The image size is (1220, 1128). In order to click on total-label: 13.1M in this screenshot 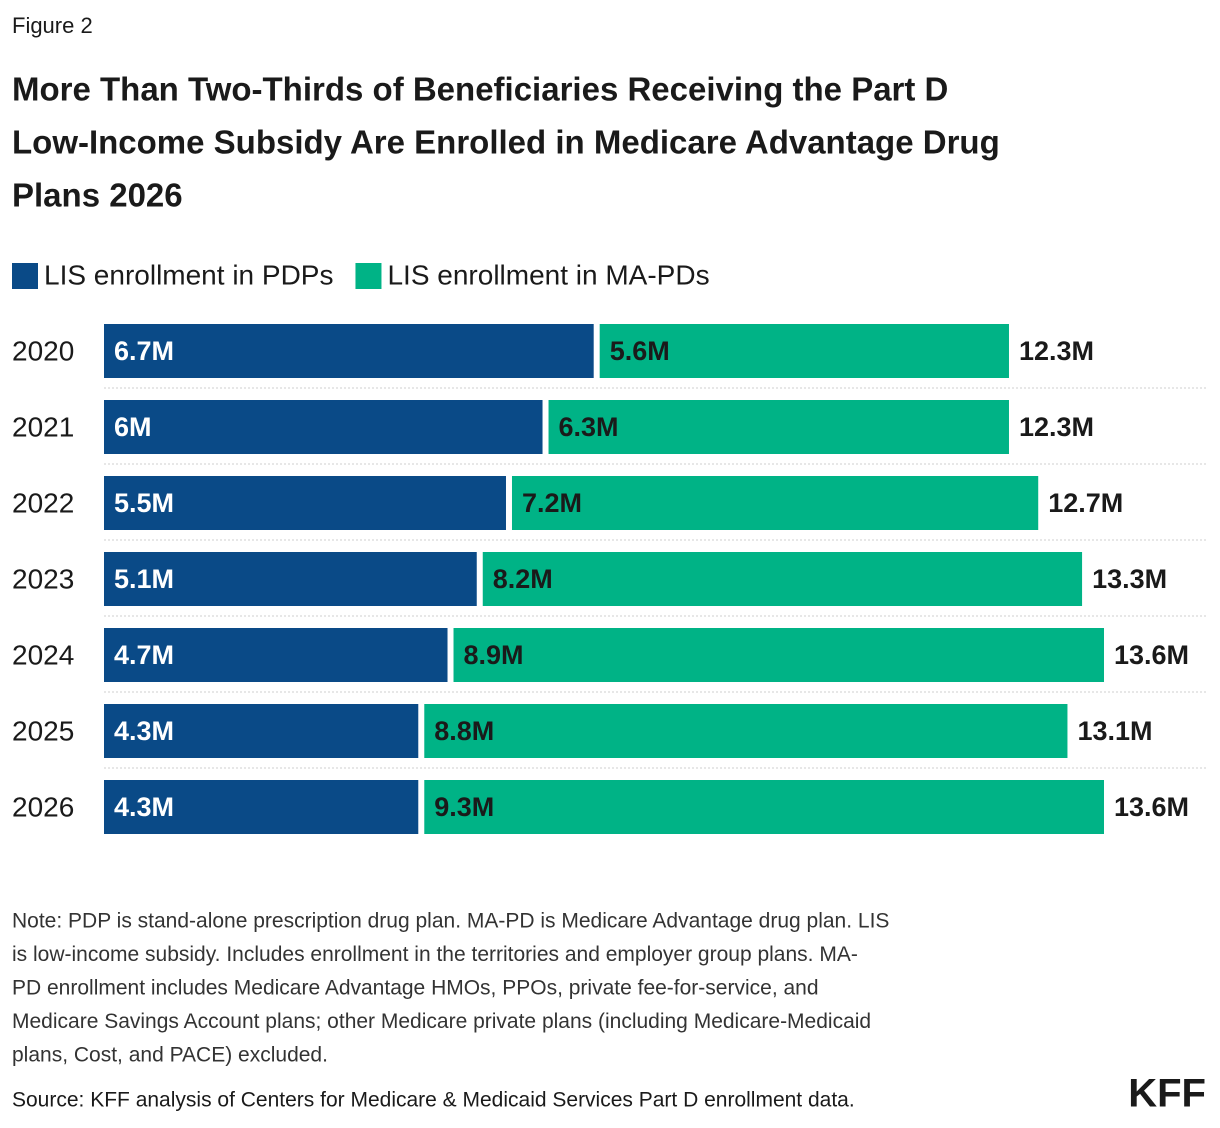, I will do `click(1114, 731)`.